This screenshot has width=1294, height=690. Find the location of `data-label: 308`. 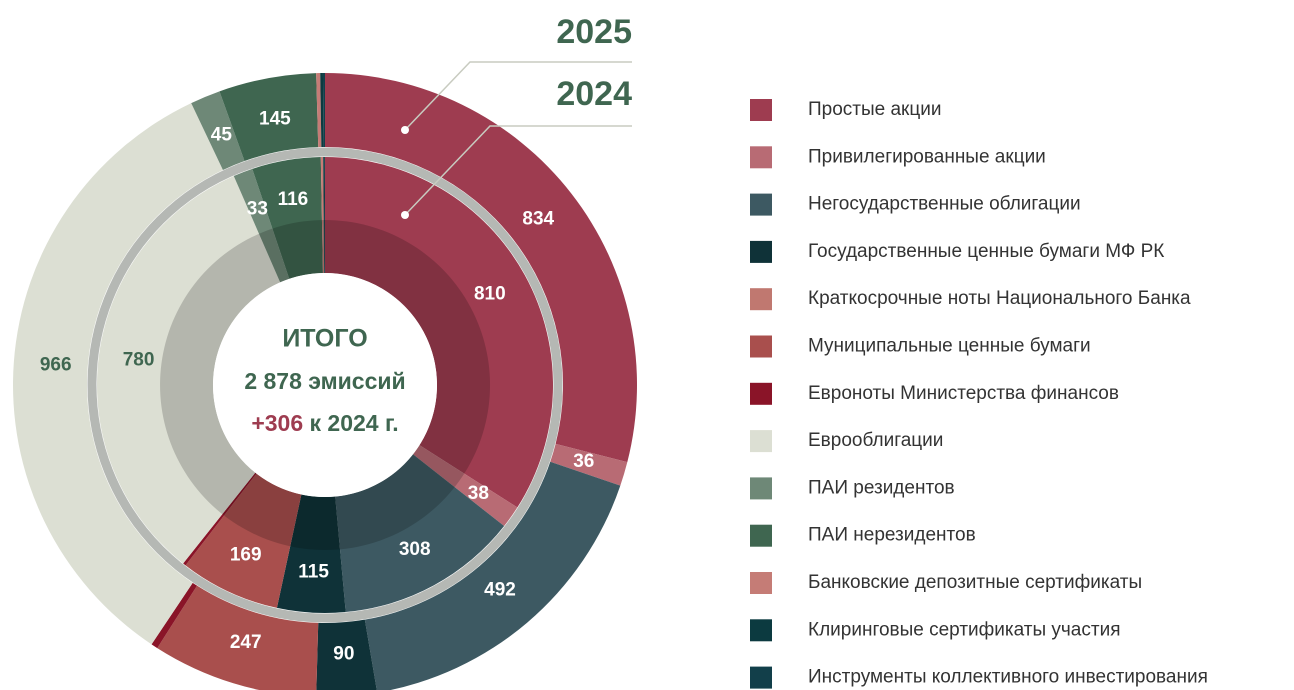

data-label: 308 is located at coordinates (415, 549).